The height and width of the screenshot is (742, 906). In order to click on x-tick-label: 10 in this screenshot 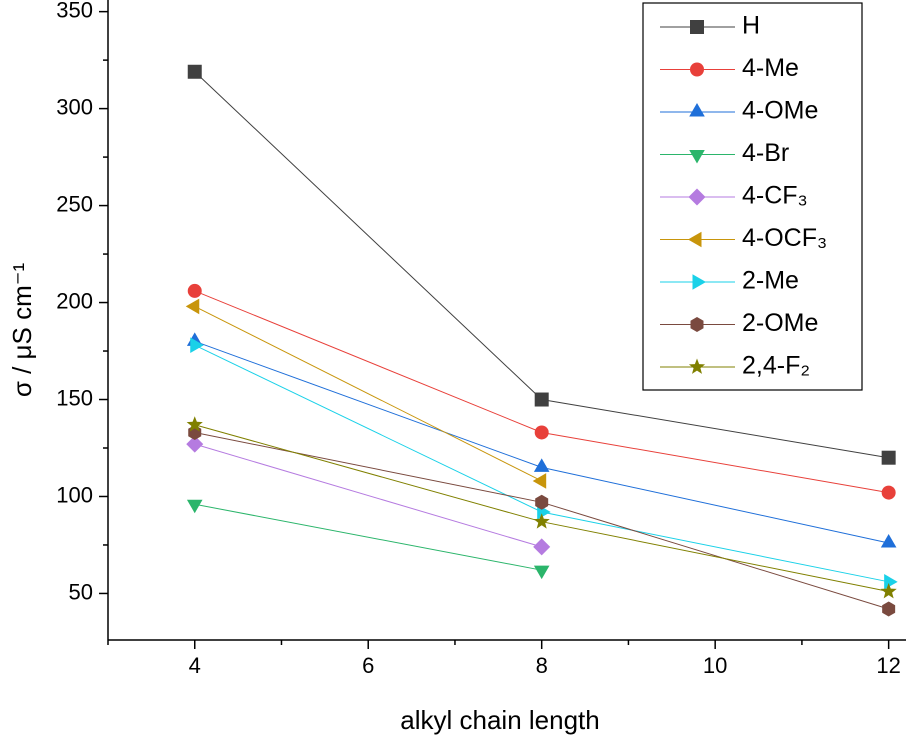, I will do `click(715, 665)`.